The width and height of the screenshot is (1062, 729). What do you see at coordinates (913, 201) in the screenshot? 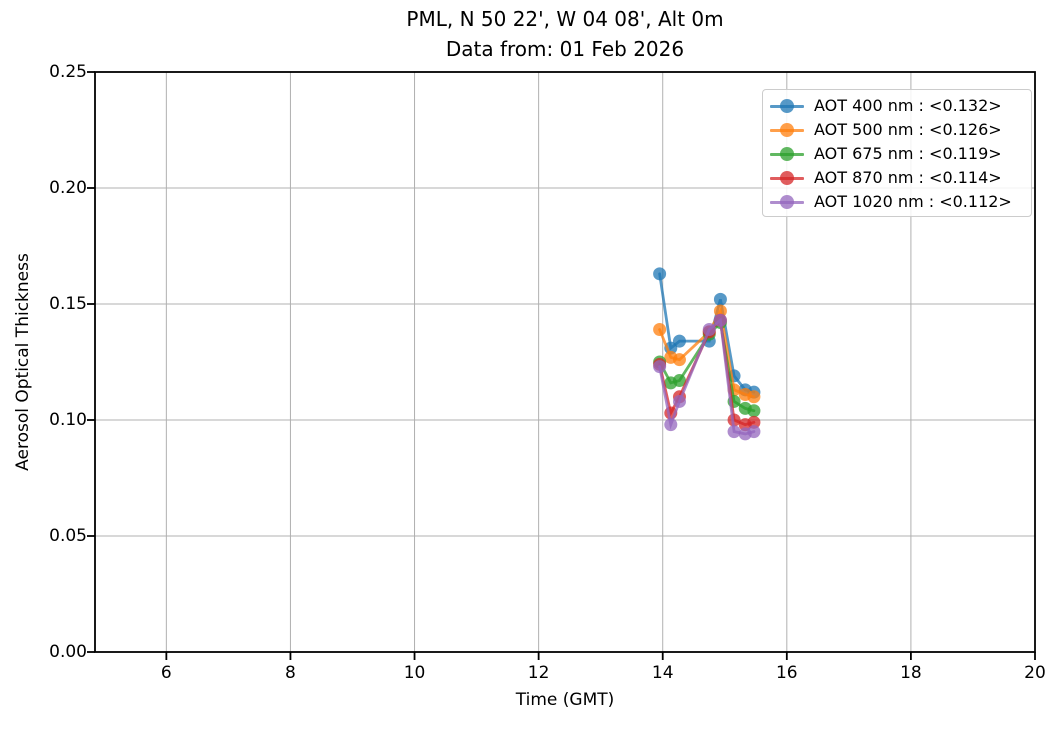
I see `legend-label-aot-1020nm: AOT 1020 nm : <0.112>` at bounding box center [913, 201].